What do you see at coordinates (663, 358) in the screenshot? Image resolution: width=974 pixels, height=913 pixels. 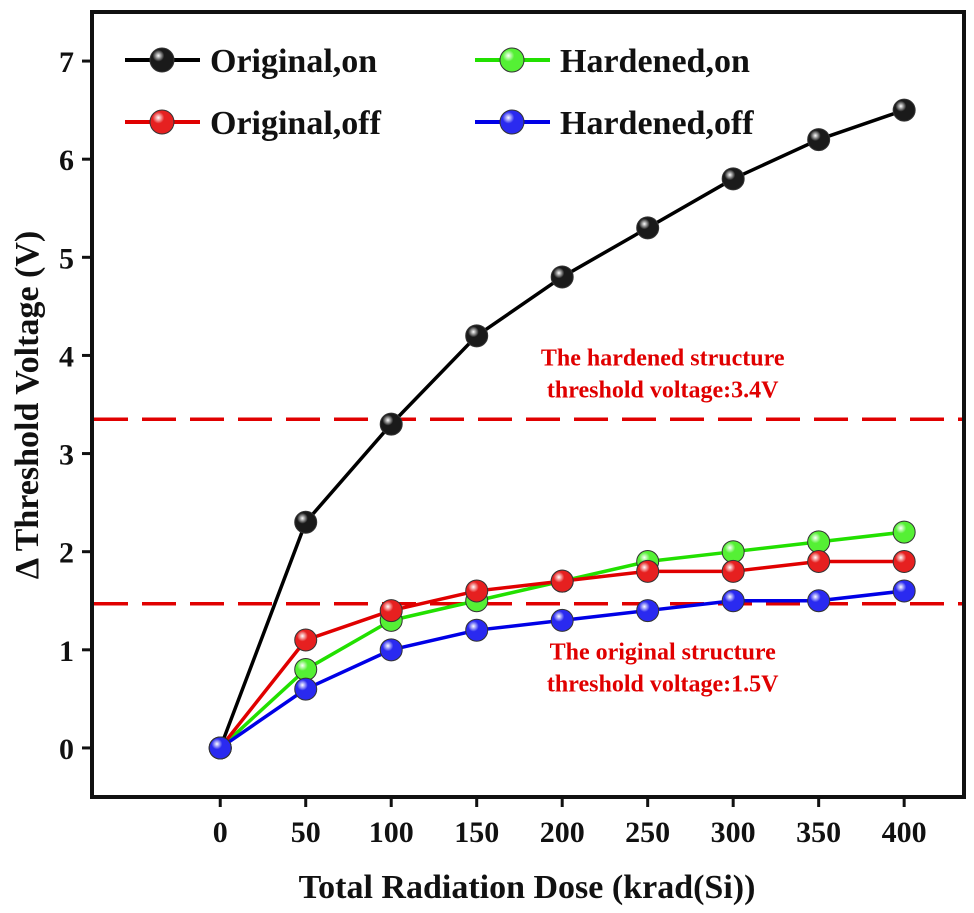 I see `threshold-annotation: The hardened structure` at bounding box center [663, 358].